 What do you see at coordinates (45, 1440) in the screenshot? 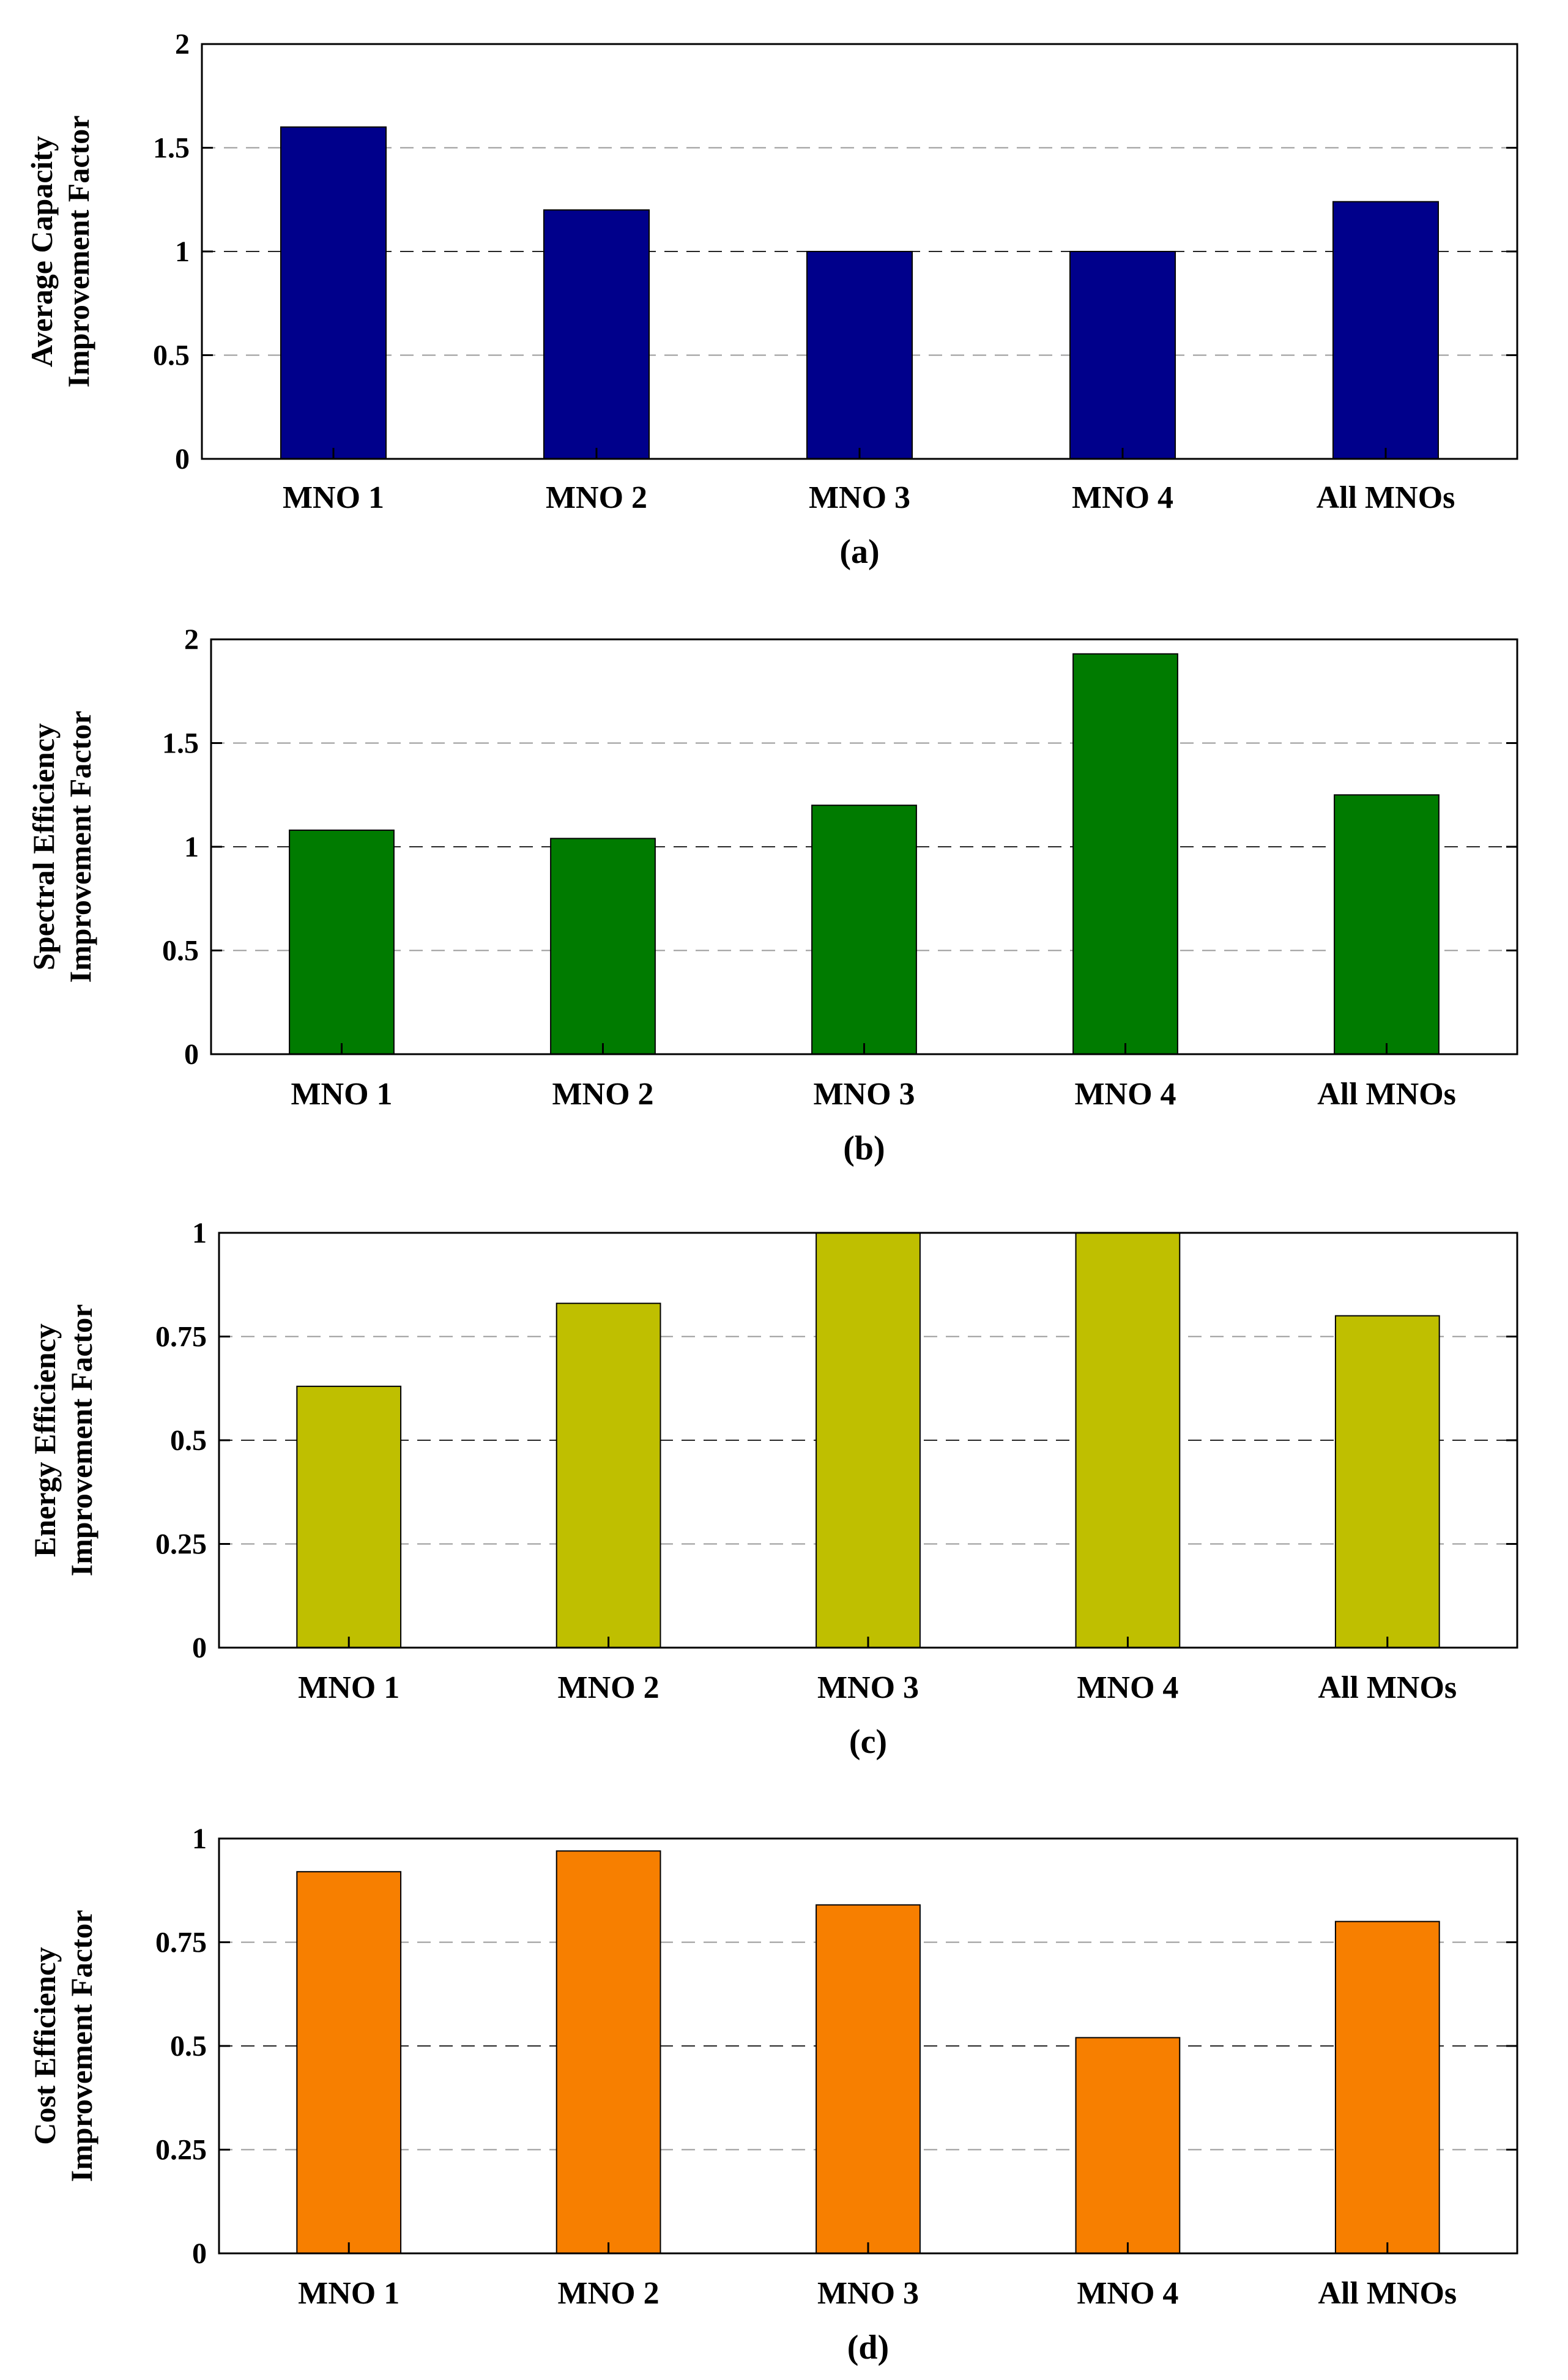
I see `y-axis-label: Energy Efficiency` at bounding box center [45, 1440].